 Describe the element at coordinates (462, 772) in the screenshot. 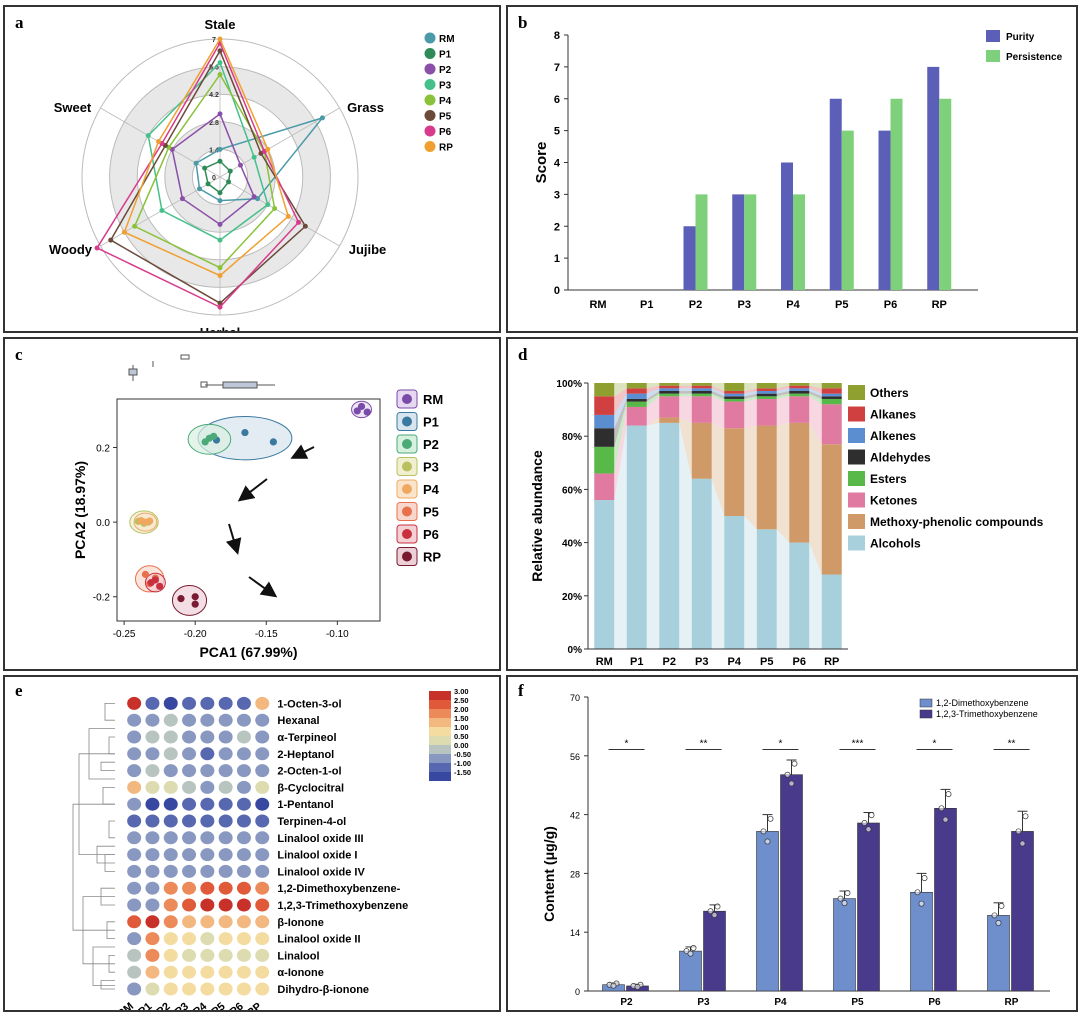

I see `colorscale-label: -1.50` at that location.